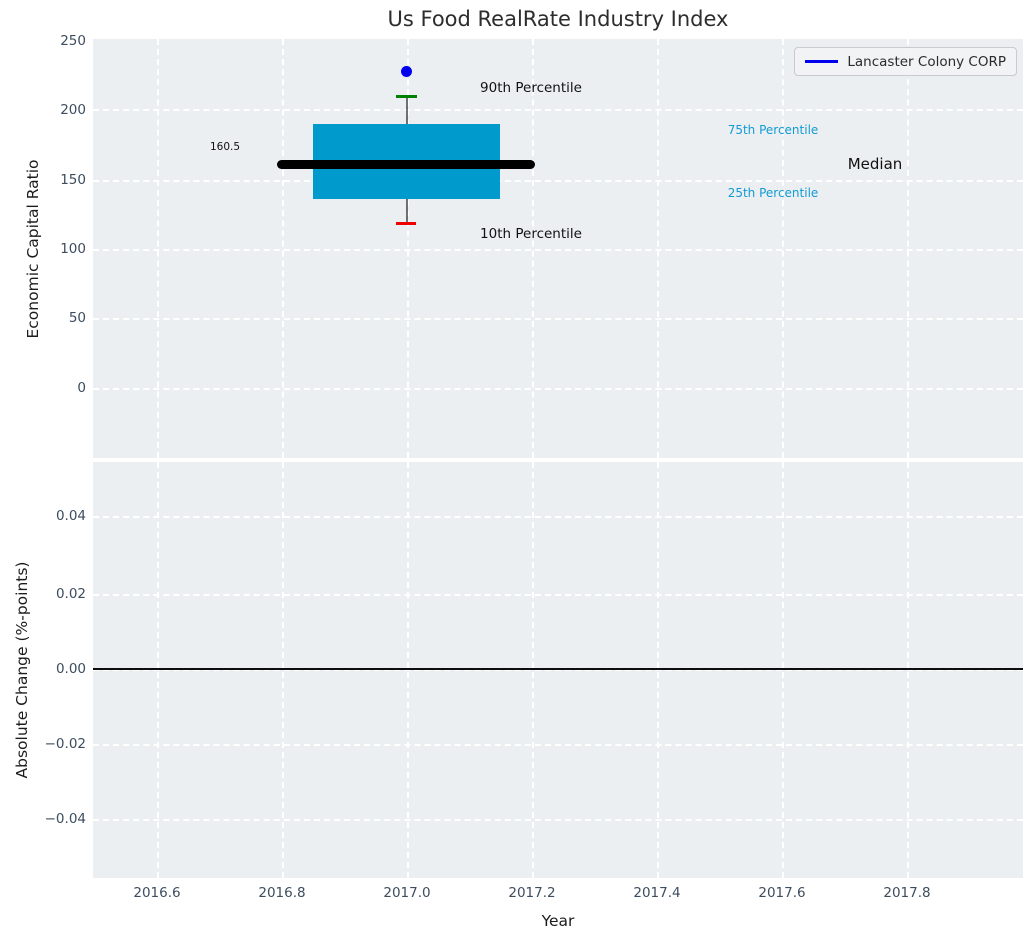 The image size is (1034, 942). I want to click on percentile-90-cap, so click(406, 96).